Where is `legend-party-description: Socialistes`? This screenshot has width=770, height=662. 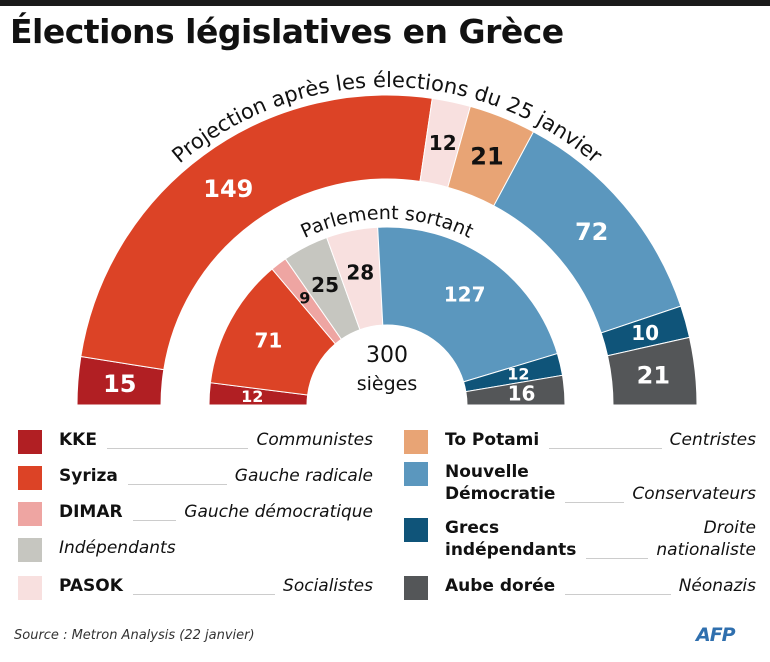
legend-party-description: Socialistes is located at coordinates (328, 586).